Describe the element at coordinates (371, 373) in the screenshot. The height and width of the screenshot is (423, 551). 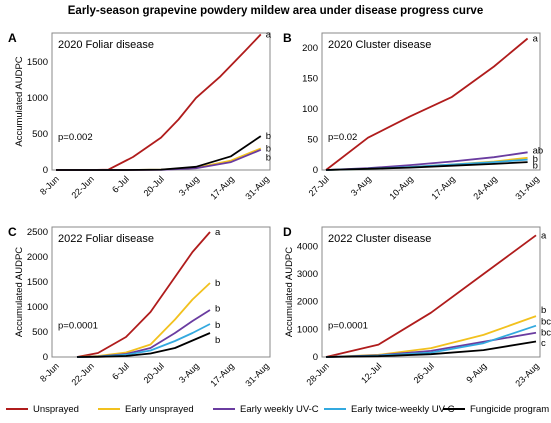
I see `panel-d-xtick-12-jul: 12-Jul` at that location.